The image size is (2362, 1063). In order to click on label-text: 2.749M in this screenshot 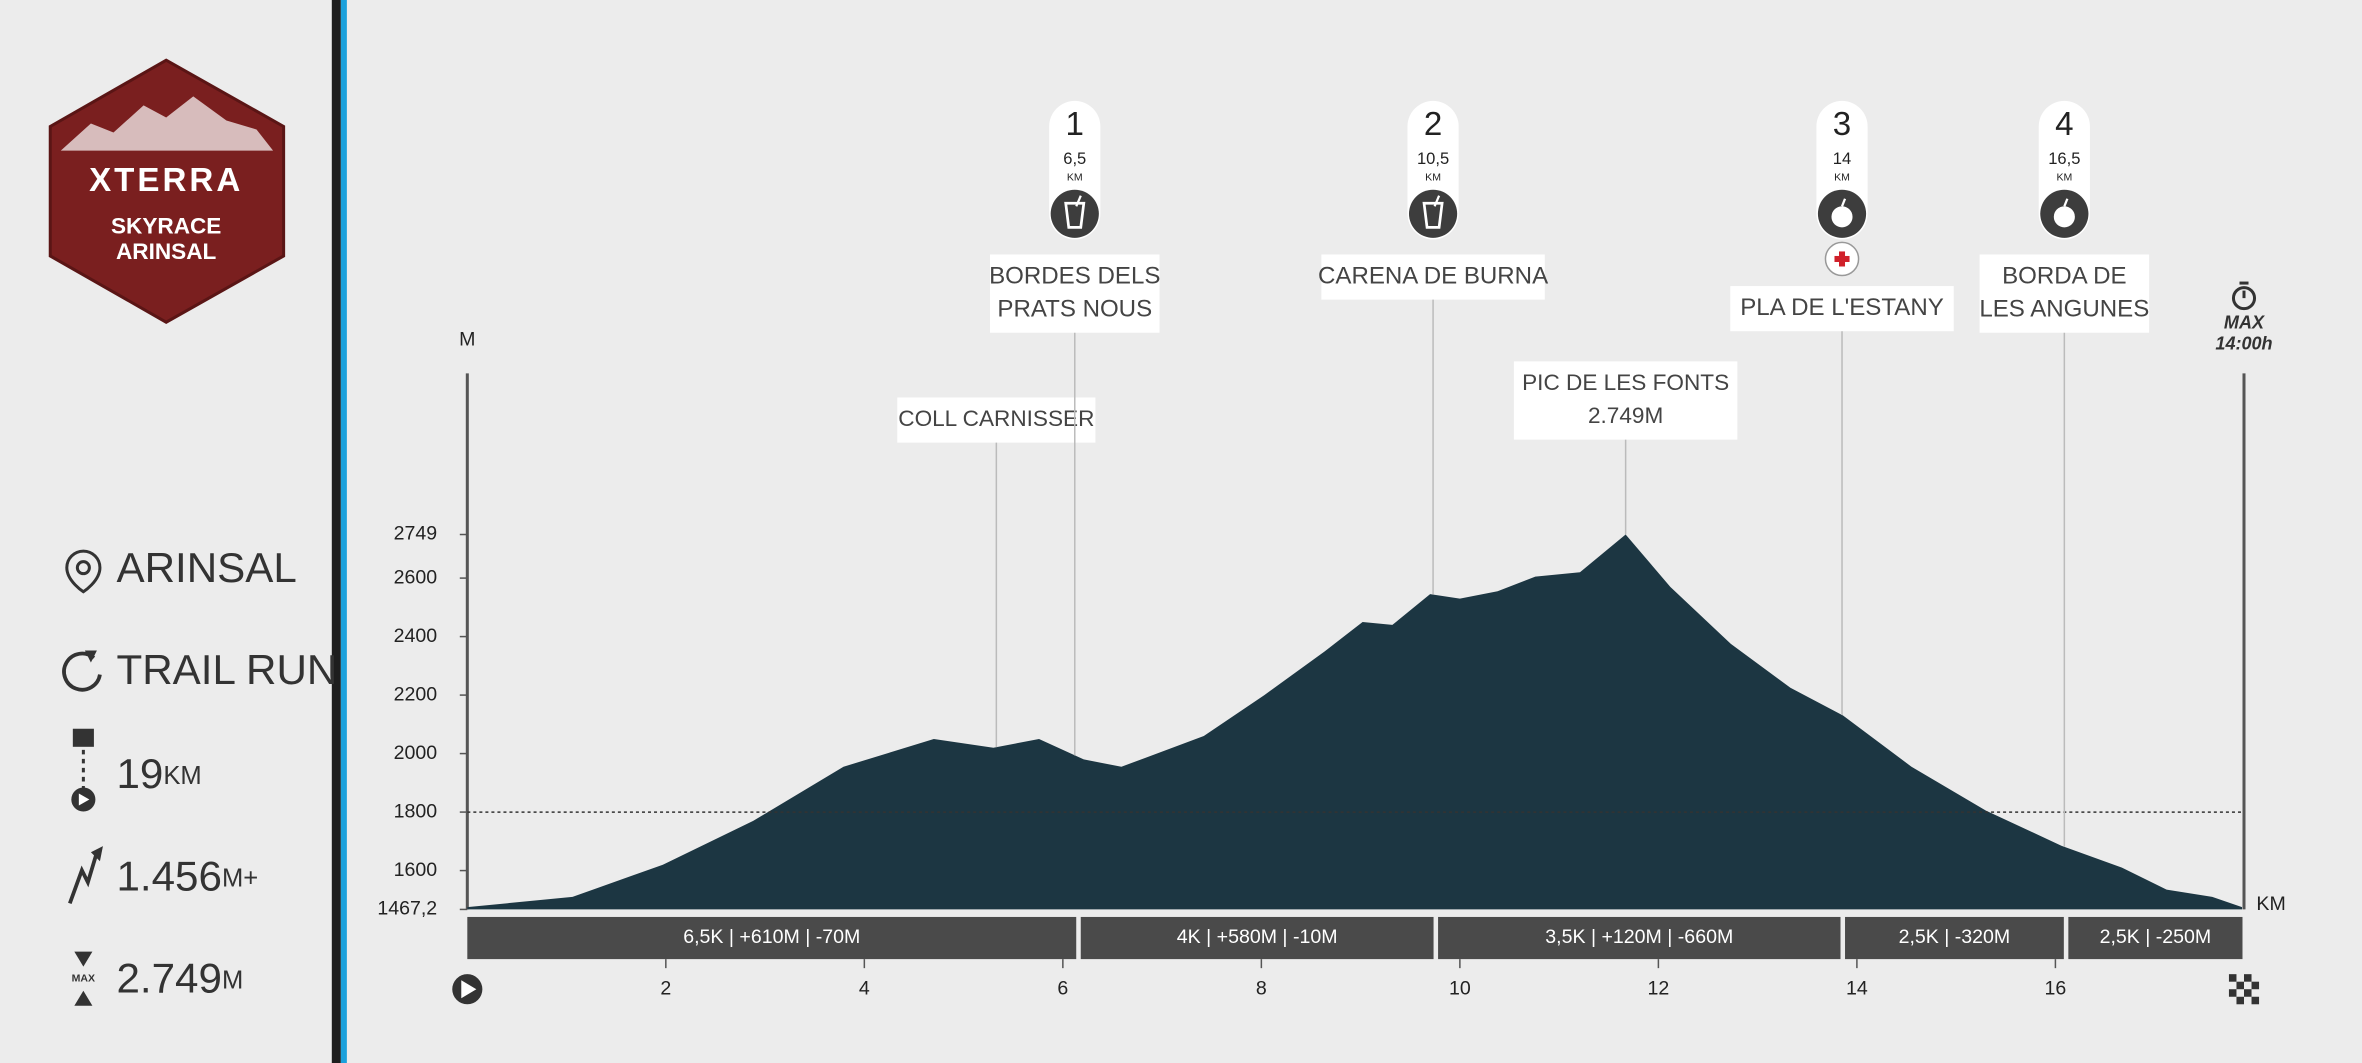, I will do `click(1625, 415)`.